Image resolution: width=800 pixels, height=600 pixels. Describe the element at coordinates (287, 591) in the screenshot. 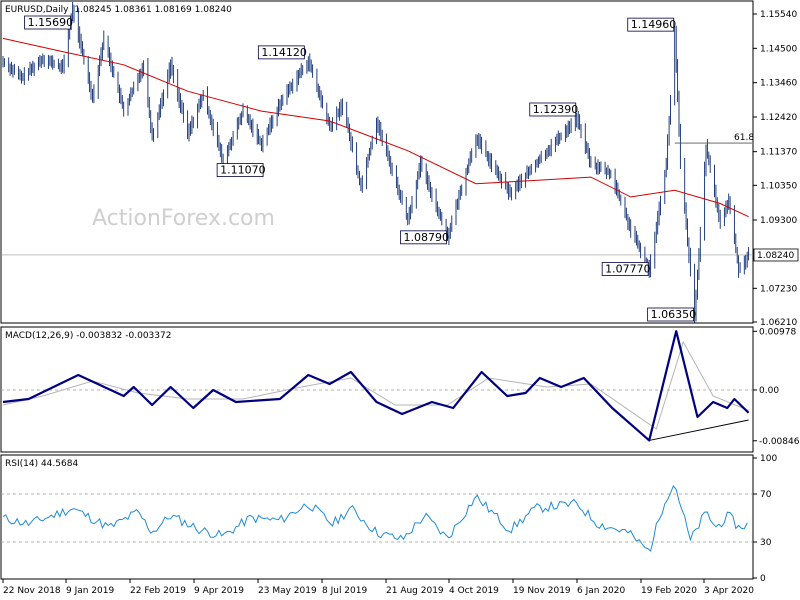

I see `x-tick-label: 23 May 2019` at that location.